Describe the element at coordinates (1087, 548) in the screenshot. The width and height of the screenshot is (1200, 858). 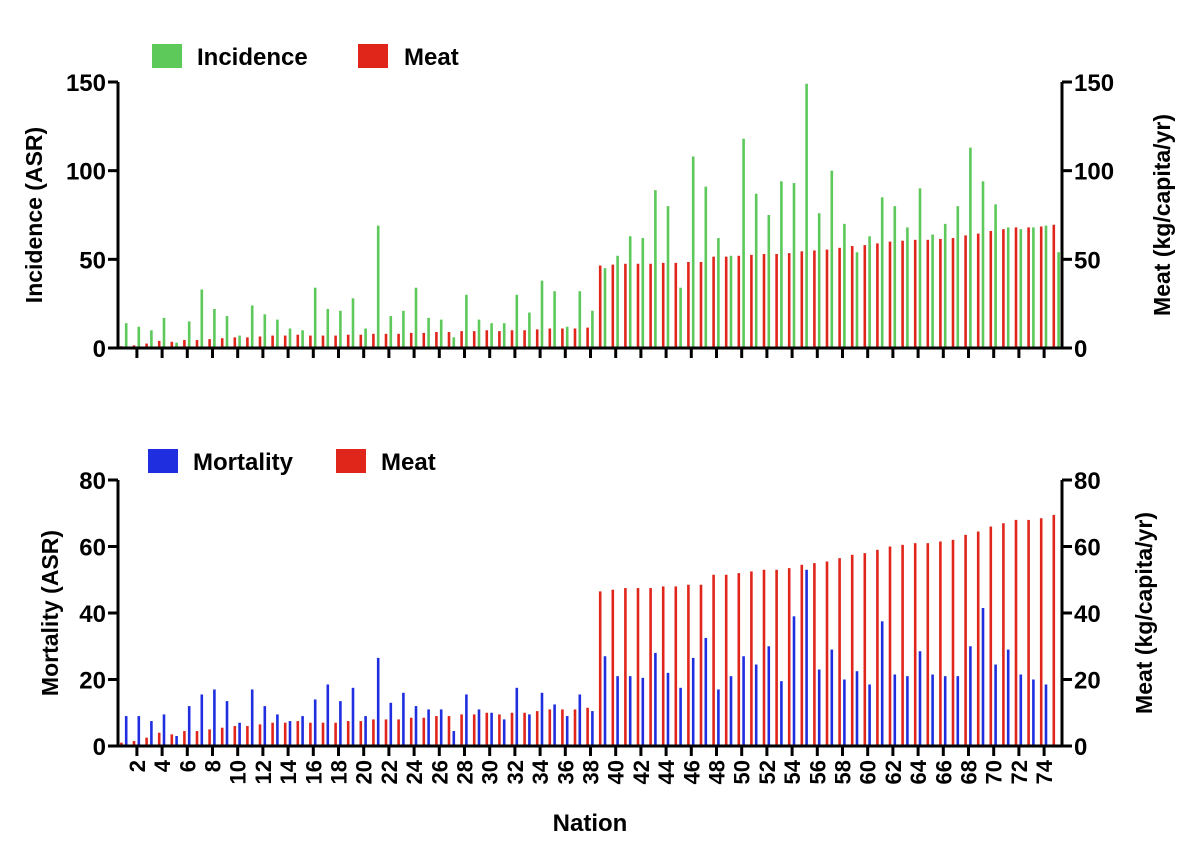
I see `y-tick-label-right: 60` at that location.